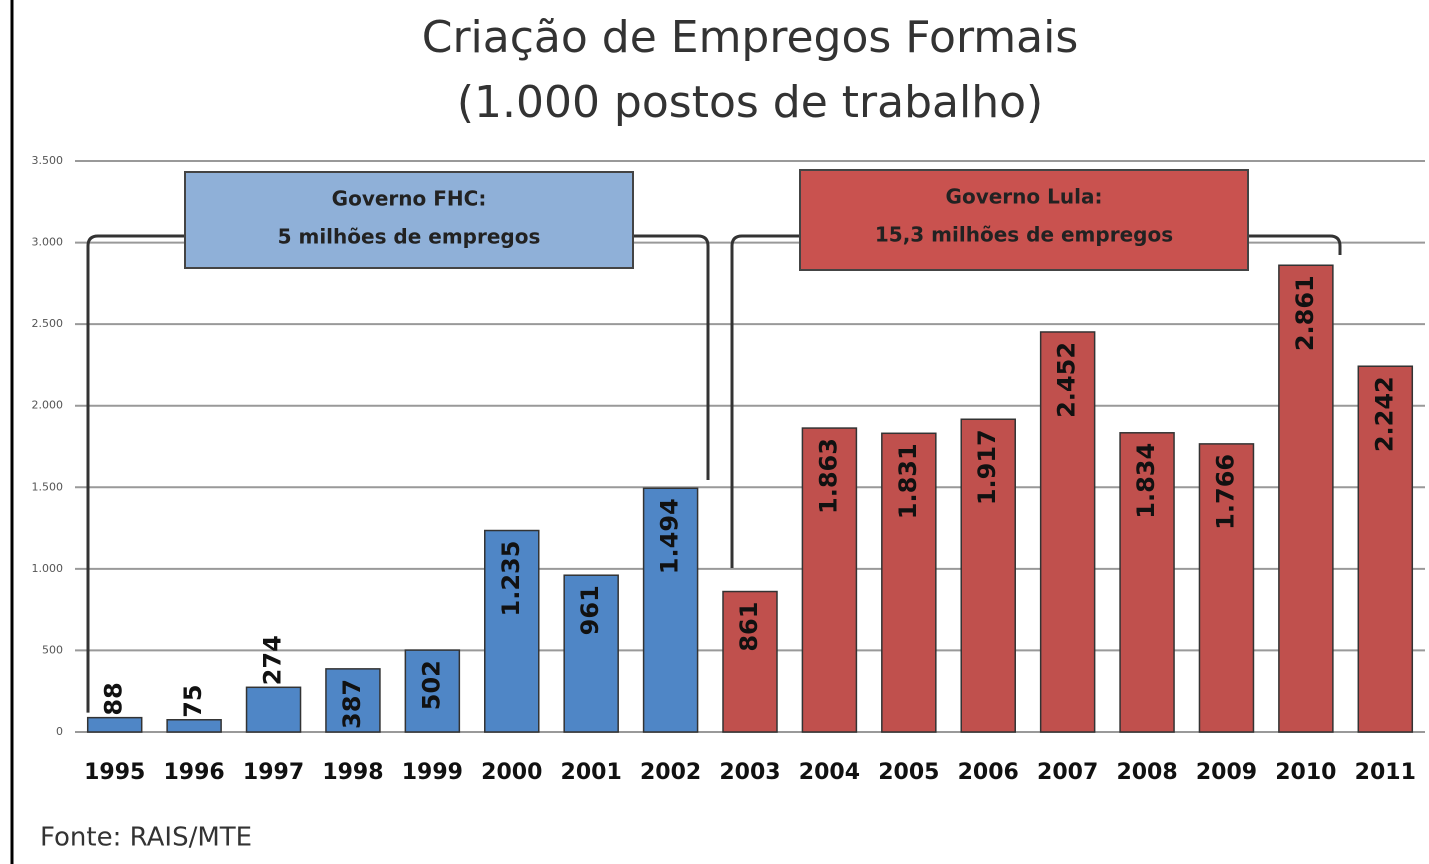  What do you see at coordinates (1226, 772) in the screenshot?
I see `x-tick-label: 2009` at bounding box center [1226, 772].